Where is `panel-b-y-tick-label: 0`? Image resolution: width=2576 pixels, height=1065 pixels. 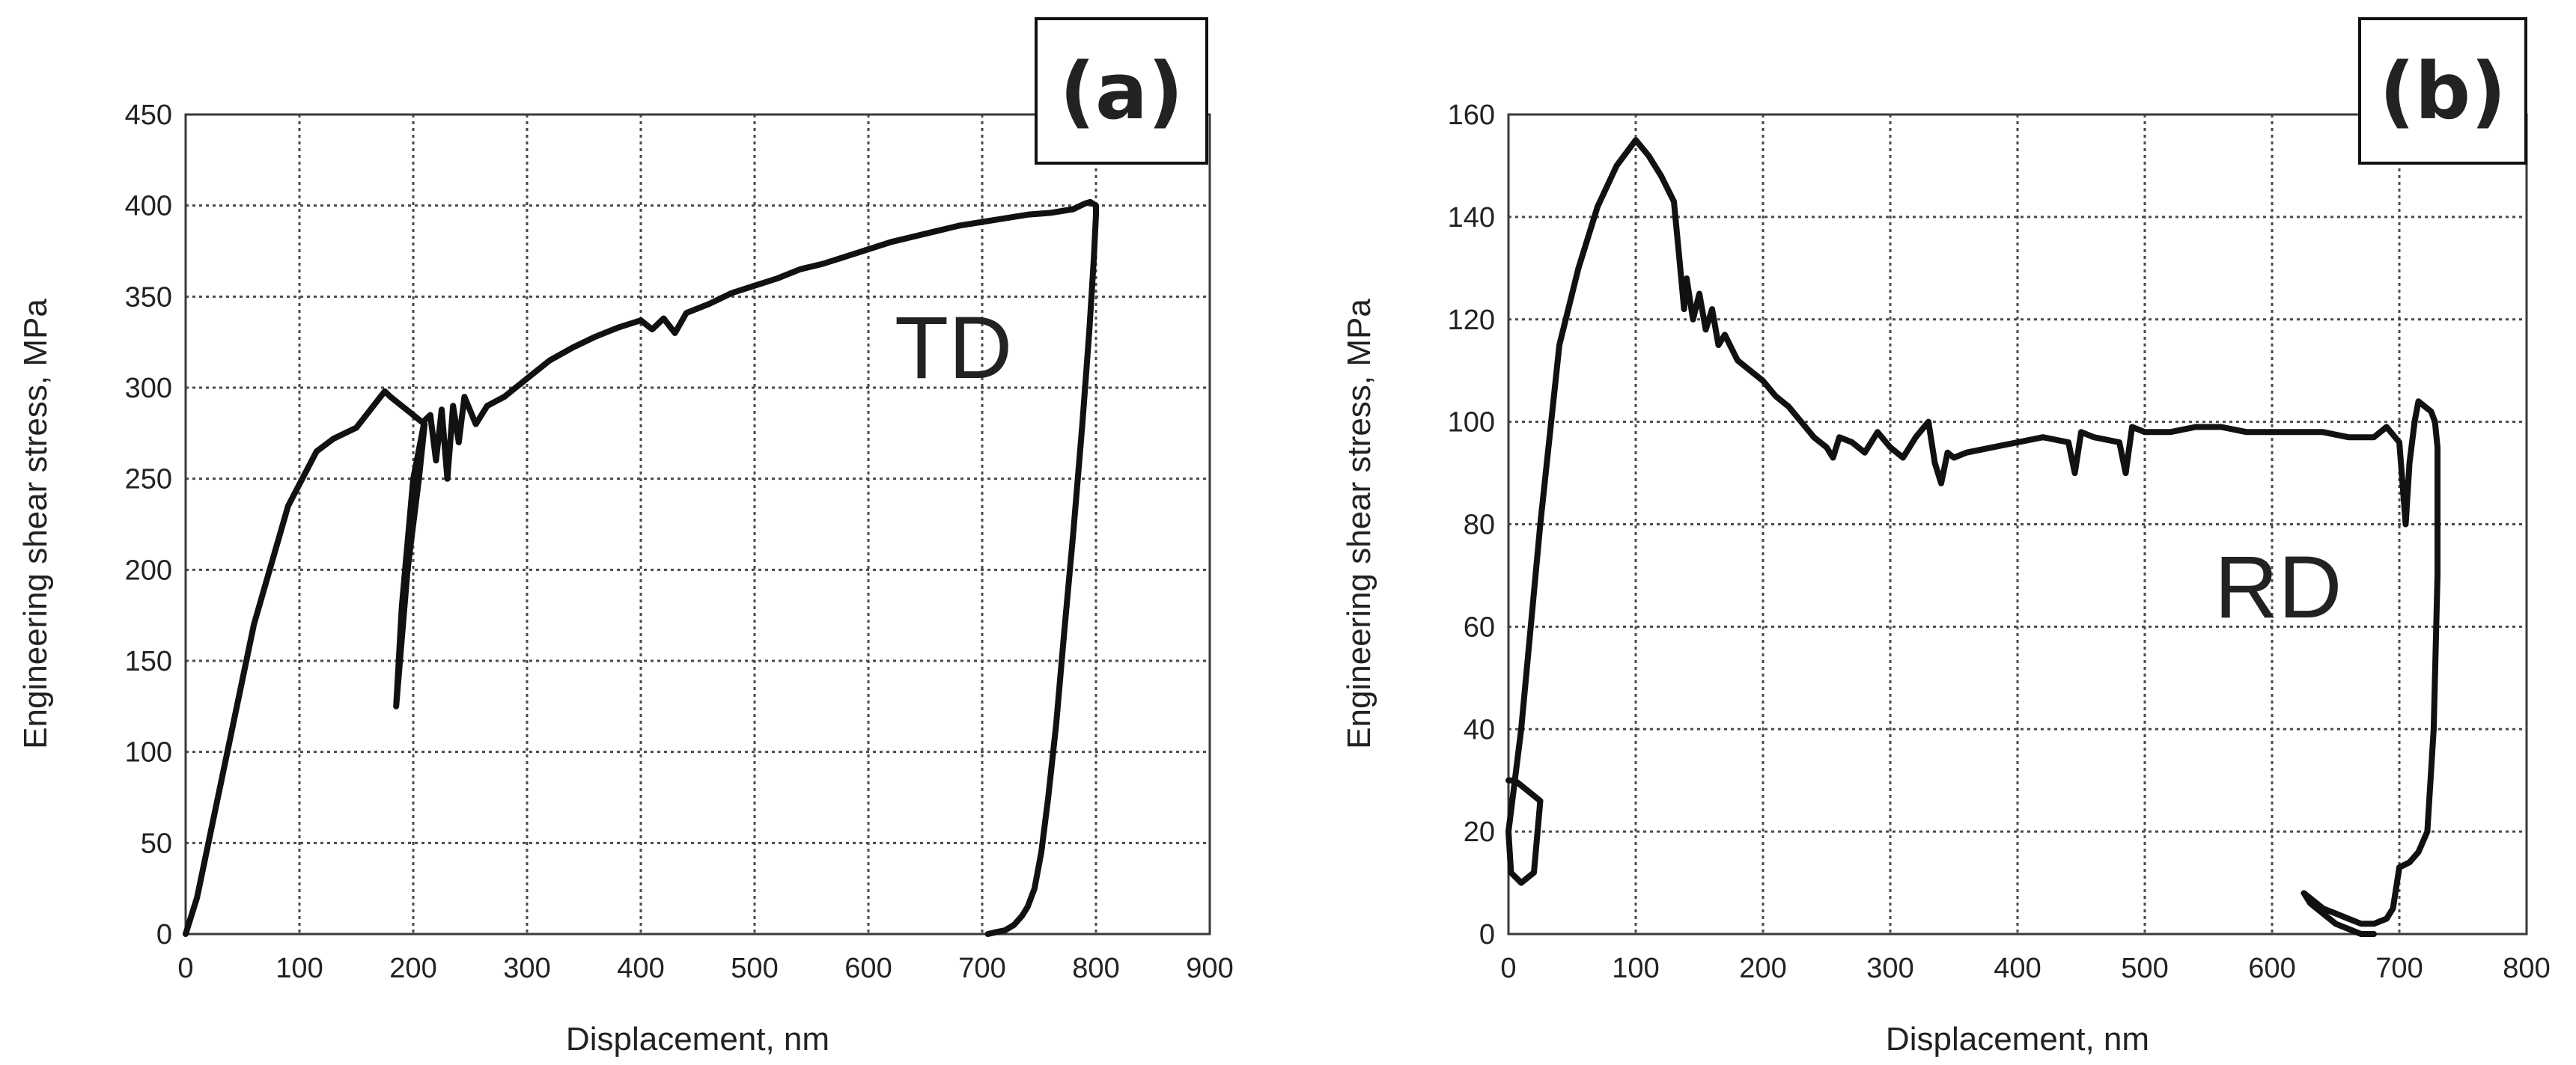
panel-b-y-tick-label: 0 is located at coordinates (1487, 934).